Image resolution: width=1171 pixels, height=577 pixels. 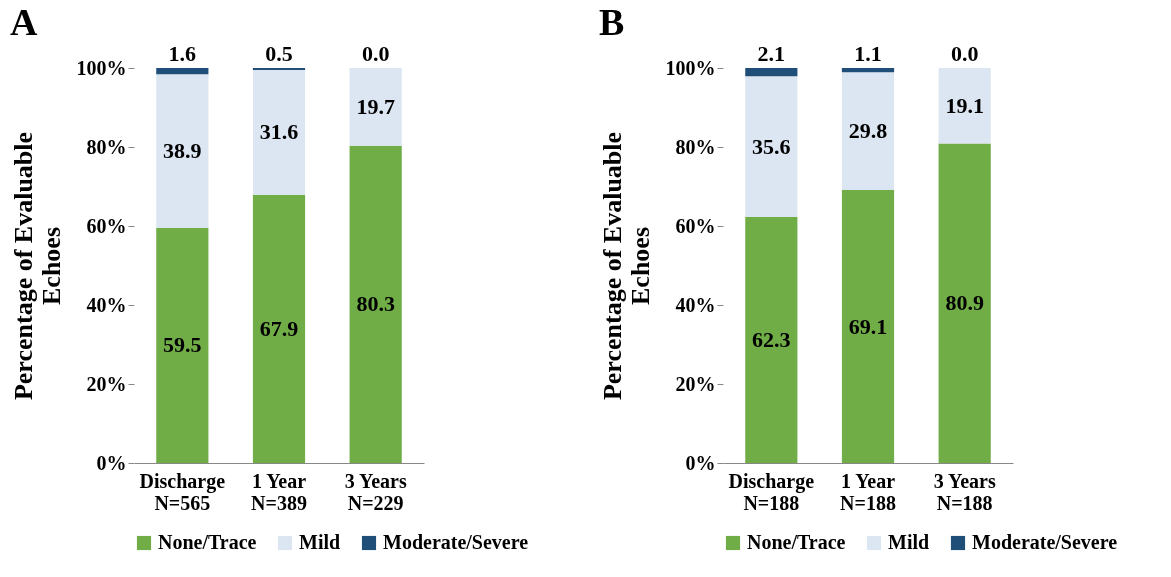 I want to click on x-tick-label: 1 Year N=389, so click(x=279, y=491).